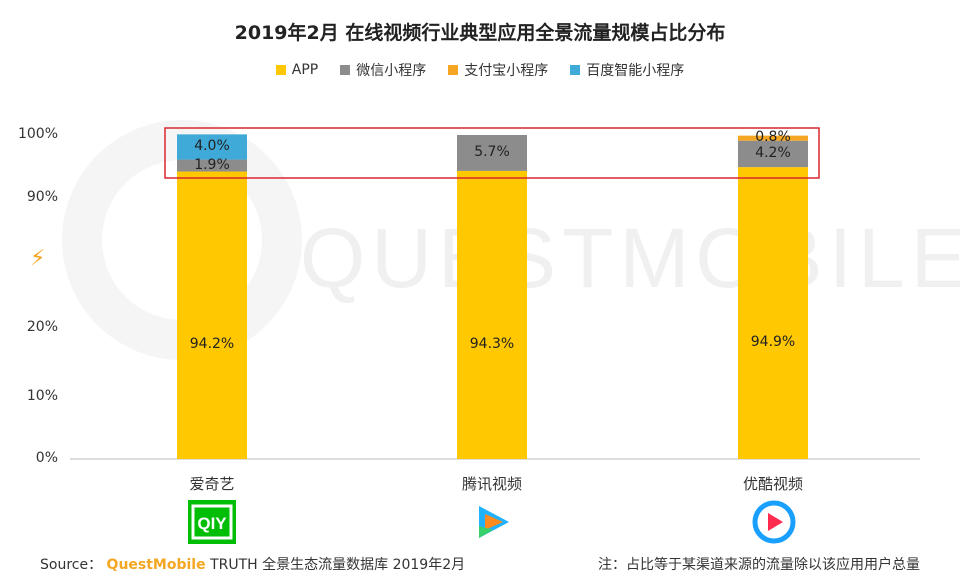  I want to click on data-label: 1.9%, so click(212, 164).